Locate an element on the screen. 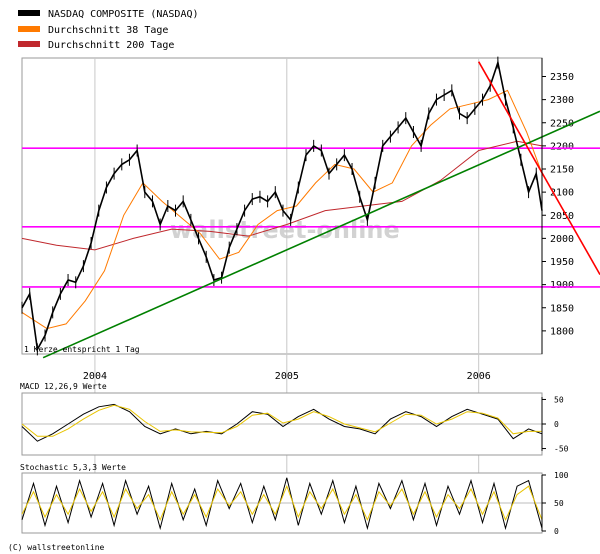  y-tick-label: 2350 is located at coordinates (562, 77).